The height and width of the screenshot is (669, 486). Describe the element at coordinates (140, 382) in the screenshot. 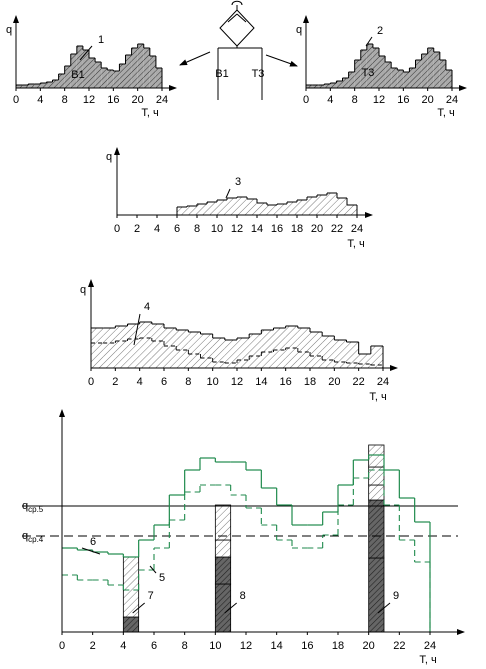

I see `x-tick-label: 4` at that location.